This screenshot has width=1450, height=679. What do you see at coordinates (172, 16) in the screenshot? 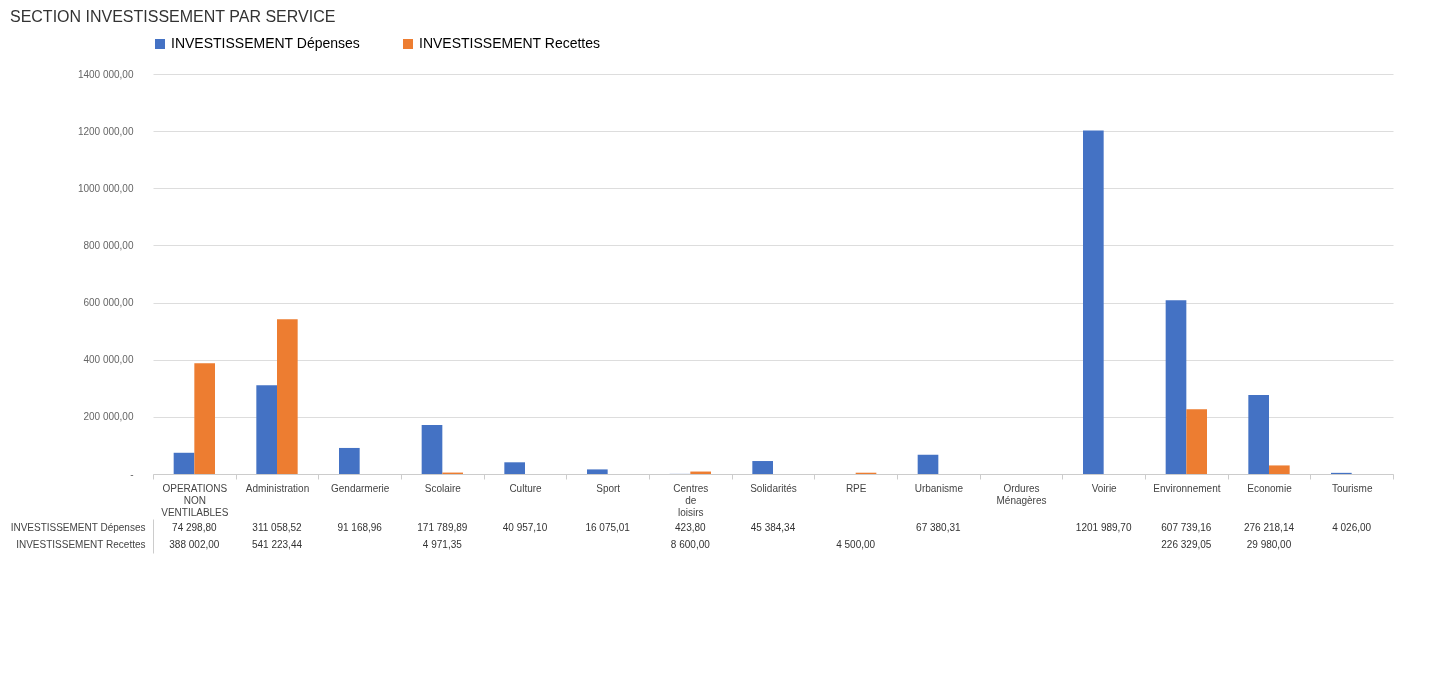
I see `chart-title: SECTION INVESTISSEMENT PAR SERVICE` at bounding box center [172, 16].